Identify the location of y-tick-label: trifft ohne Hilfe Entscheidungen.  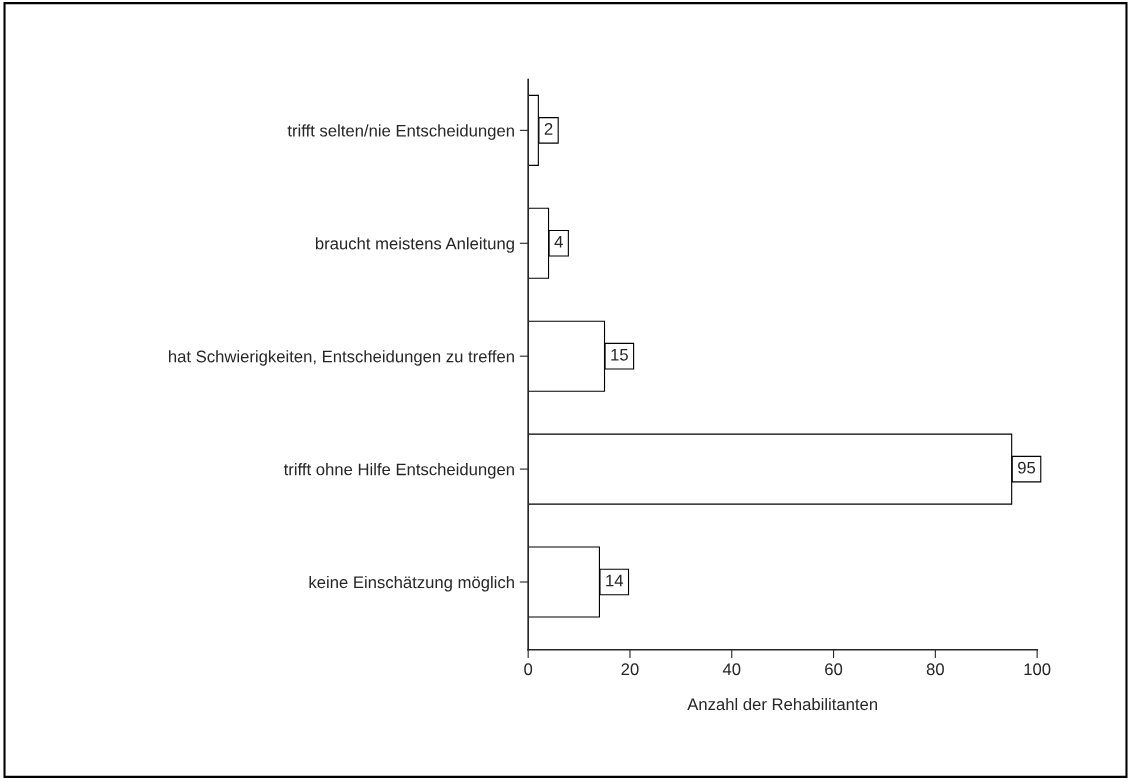
(398, 471).